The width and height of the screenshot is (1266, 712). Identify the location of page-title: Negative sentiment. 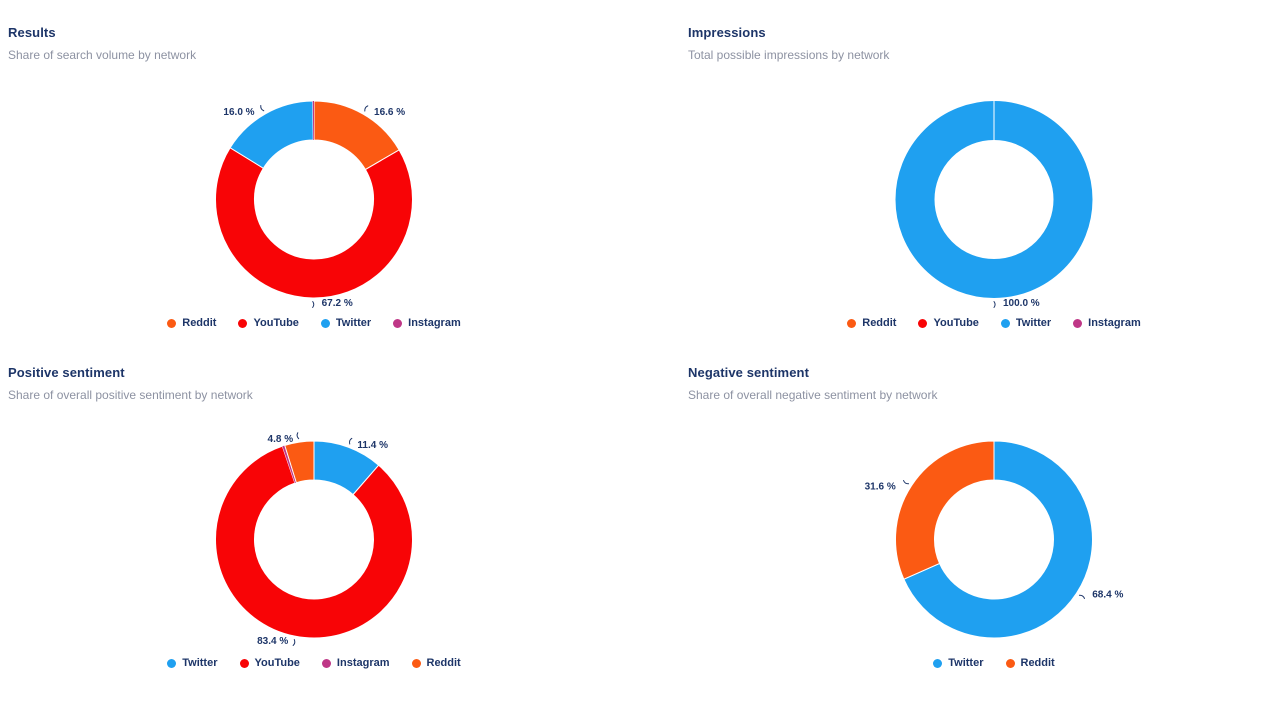
(749, 372).